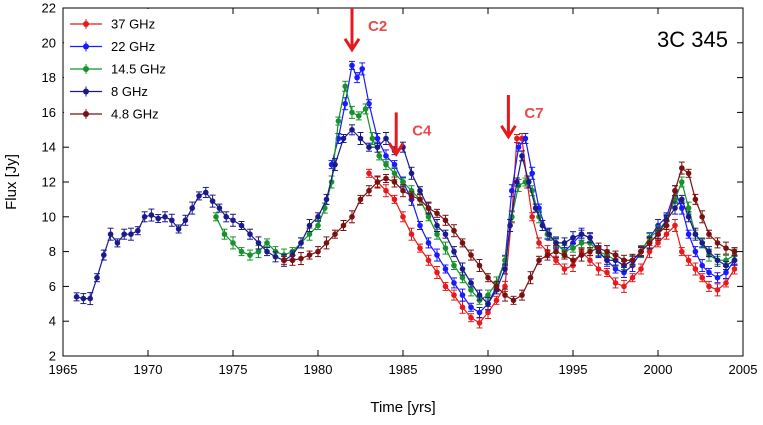 This screenshot has height=425, width=763. I want to click on legend-background, so click(120, 68).